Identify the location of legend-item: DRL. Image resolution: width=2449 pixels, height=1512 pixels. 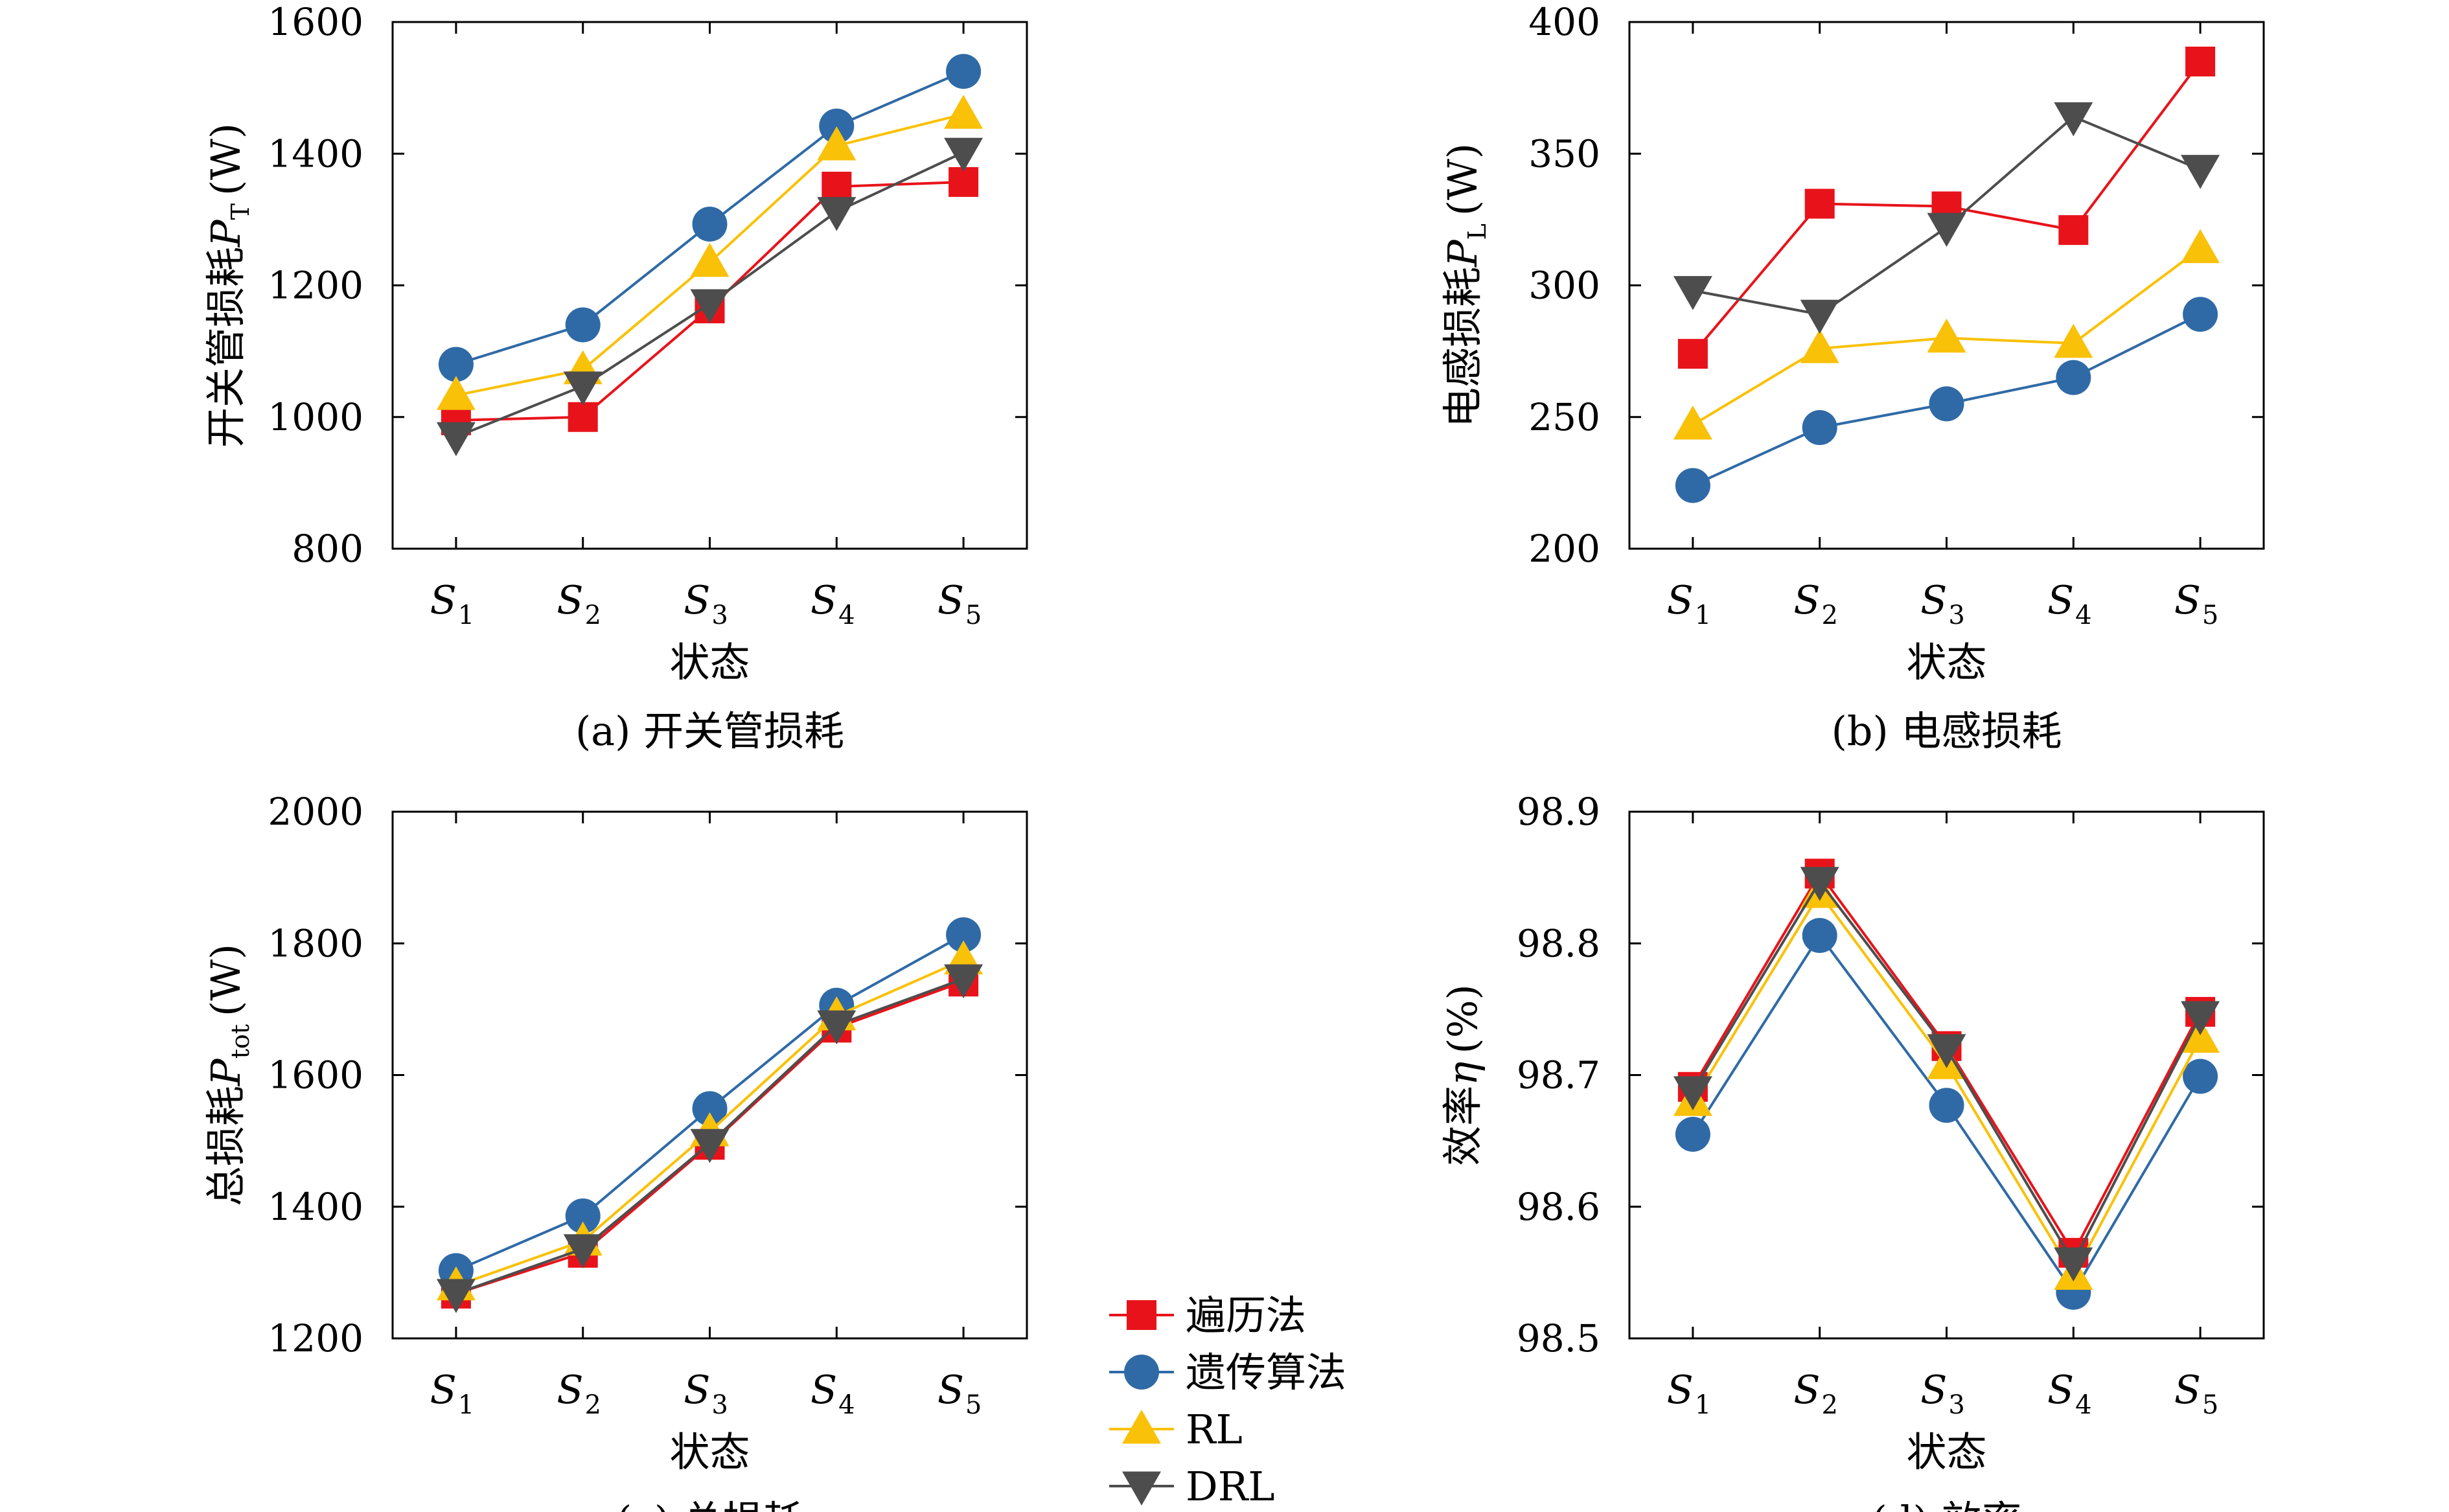
(1192, 1486).